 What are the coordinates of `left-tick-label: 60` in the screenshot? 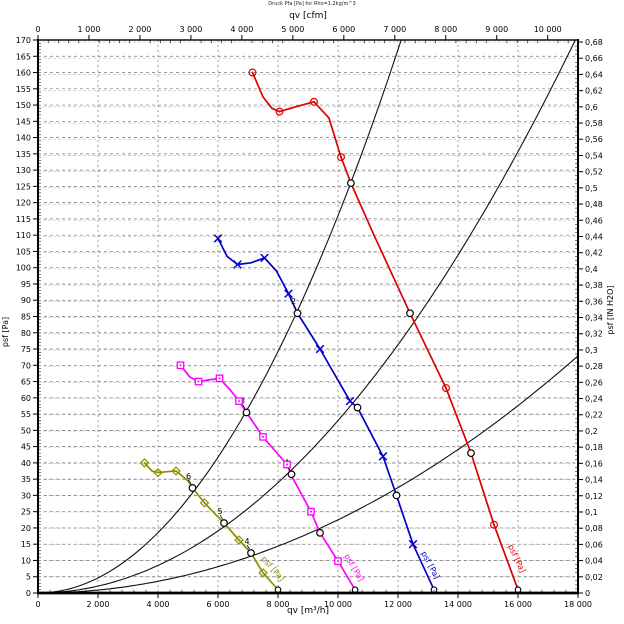 It's located at (26, 398).